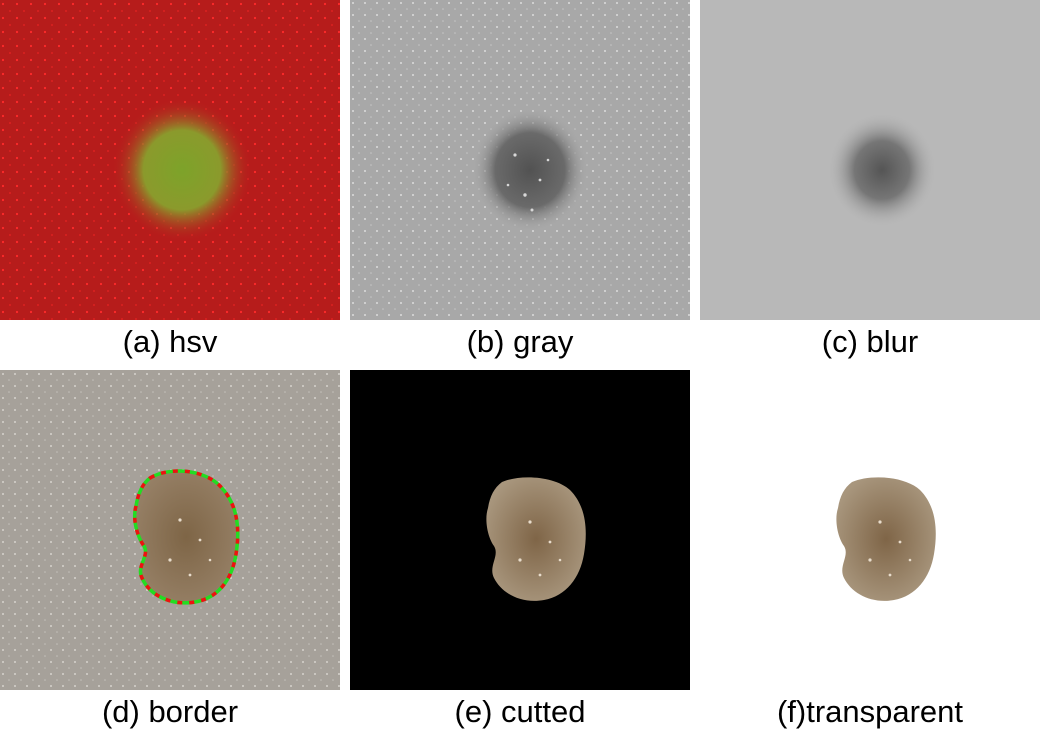 The image size is (1041, 732). What do you see at coordinates (170, 530) in the screenshot?
I see `panel-d-image` at bounding box center [170, 530].